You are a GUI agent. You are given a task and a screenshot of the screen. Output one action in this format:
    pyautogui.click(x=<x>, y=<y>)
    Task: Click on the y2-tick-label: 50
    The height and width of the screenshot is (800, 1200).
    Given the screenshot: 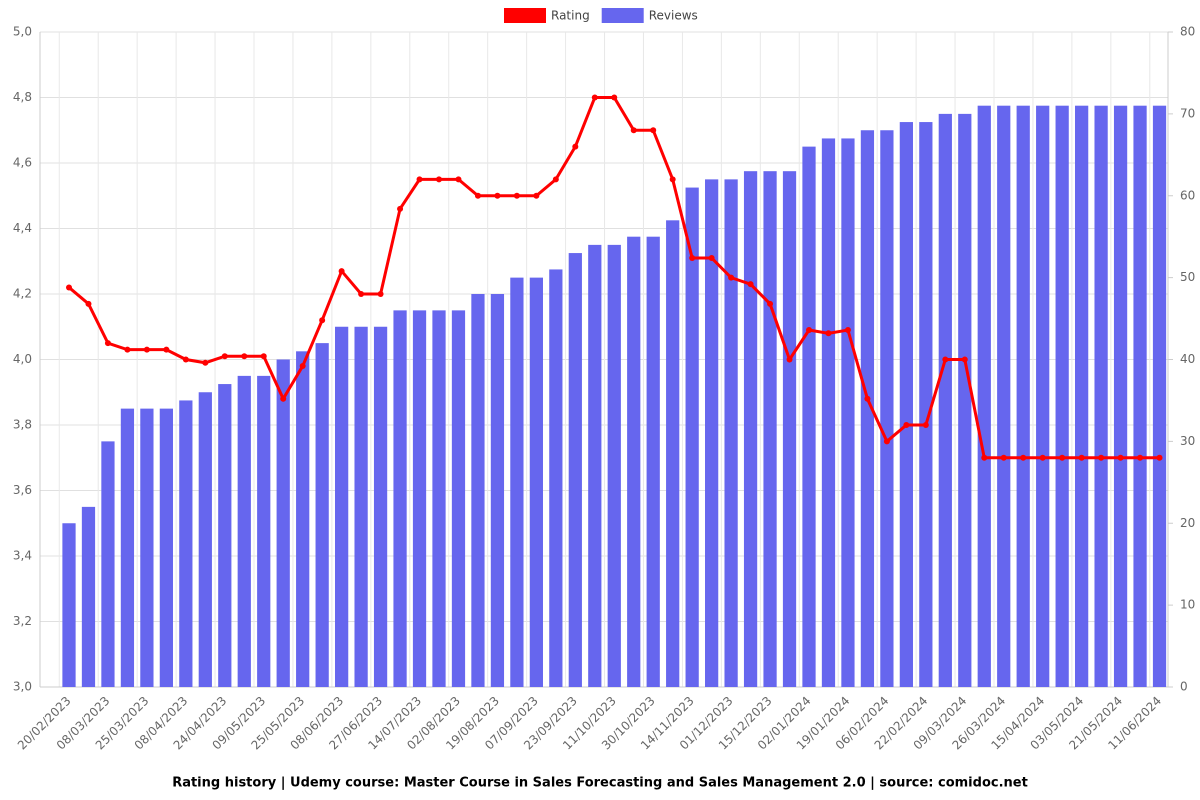 What is the action you would take?
    pyautogui.click(x=1187, y=277)
    